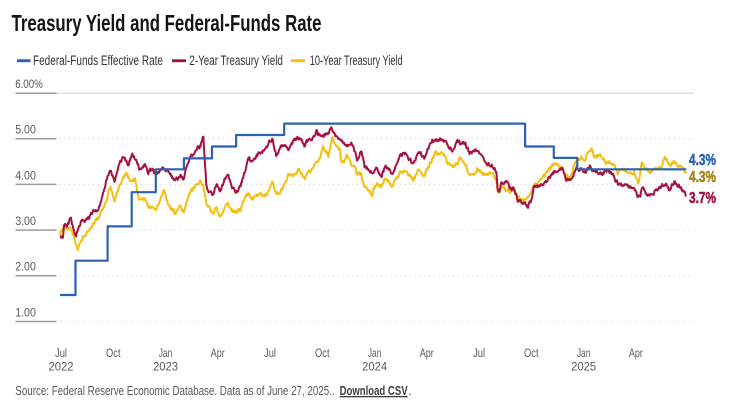 This screenshot has width=742, height=411. What do you see at coordinates (29, 84) in the screenshot?
I see `svg-text: 6.00%` at bounding box center [29, 84].